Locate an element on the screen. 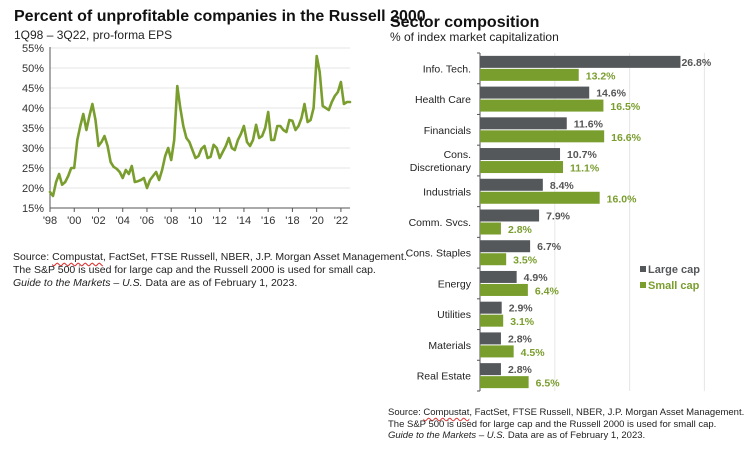 The width and height of the screenshot is (750, 450). category-label-line: Info. Tech. is located at coordinates (447, 69).